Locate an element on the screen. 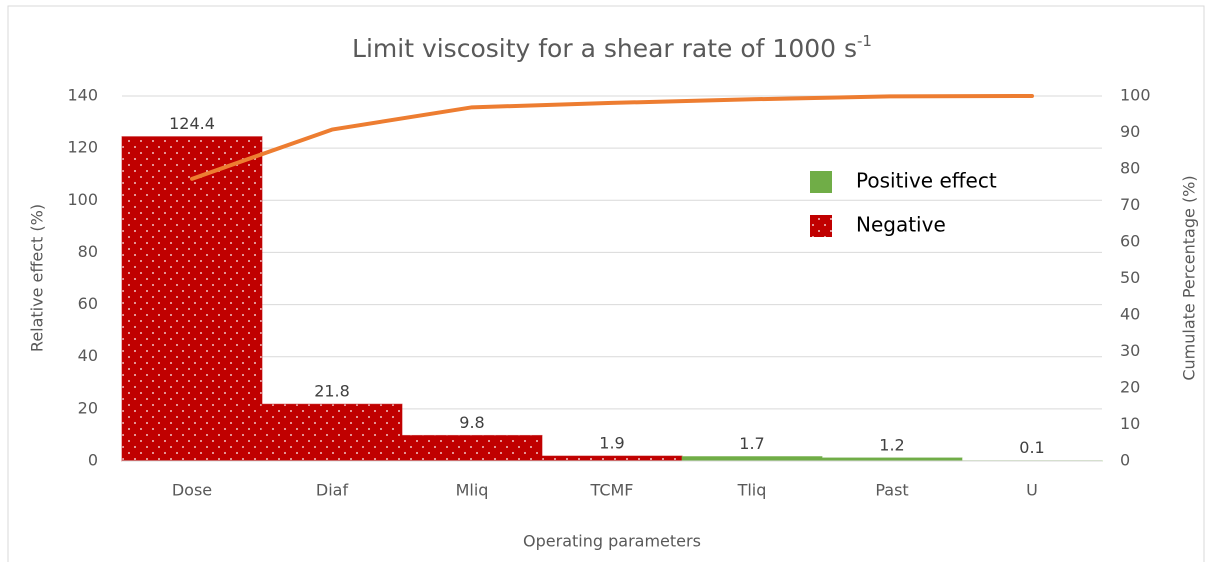  data-label: 1.7 is located at coordinates (751, 443).